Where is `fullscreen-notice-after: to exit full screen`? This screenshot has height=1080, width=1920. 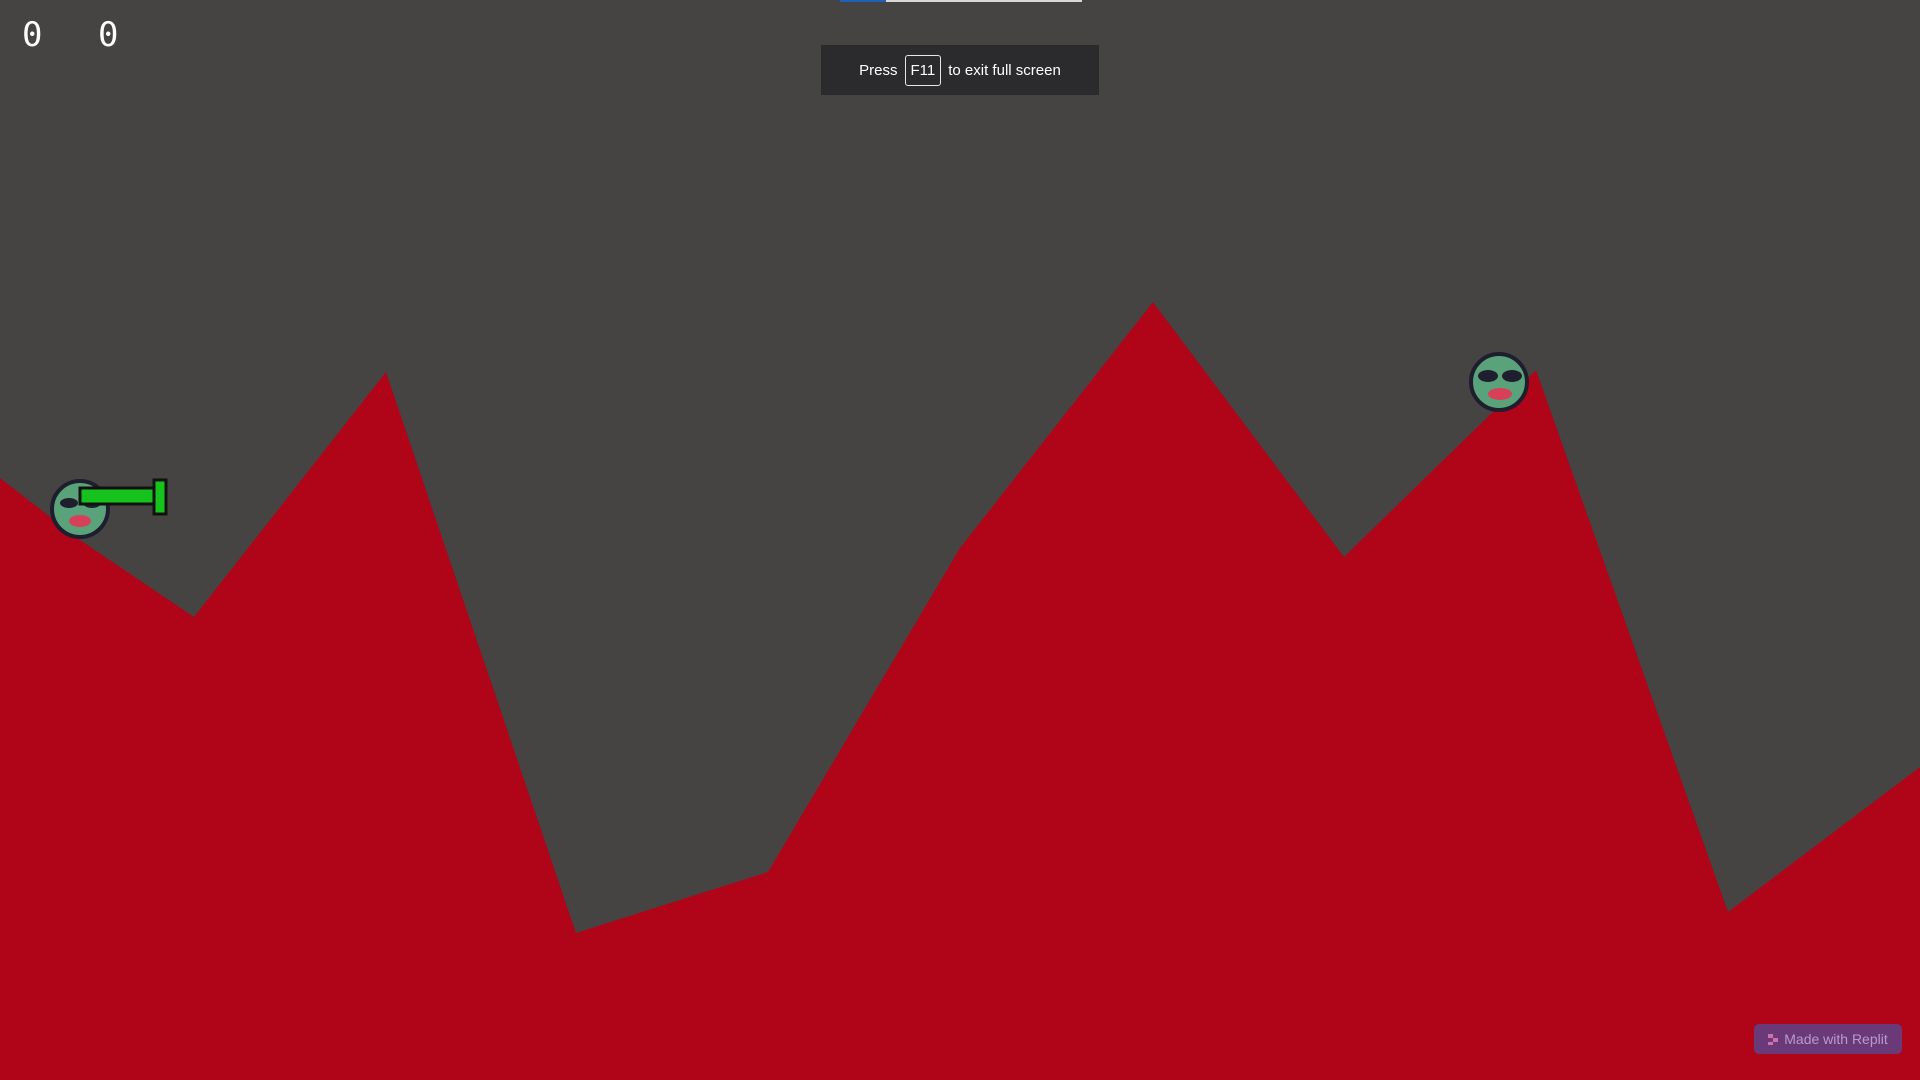 fullscreen-notice-after: to exit full screen is located at coordinates (1004, 70).